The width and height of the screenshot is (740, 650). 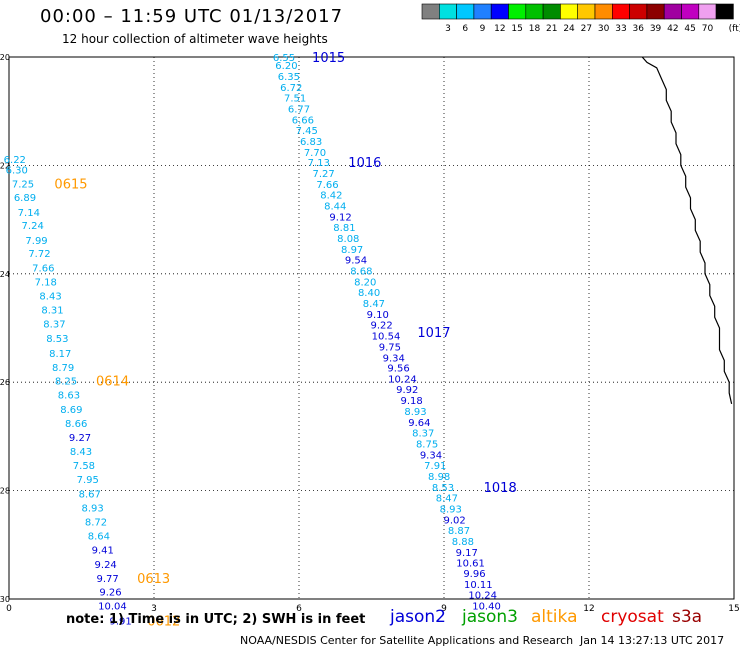 What do you see at coordinates (419, 423) in the screenshot?
I see `wave-height-label-jason2: 9.64` at bounding box center [419, 423].